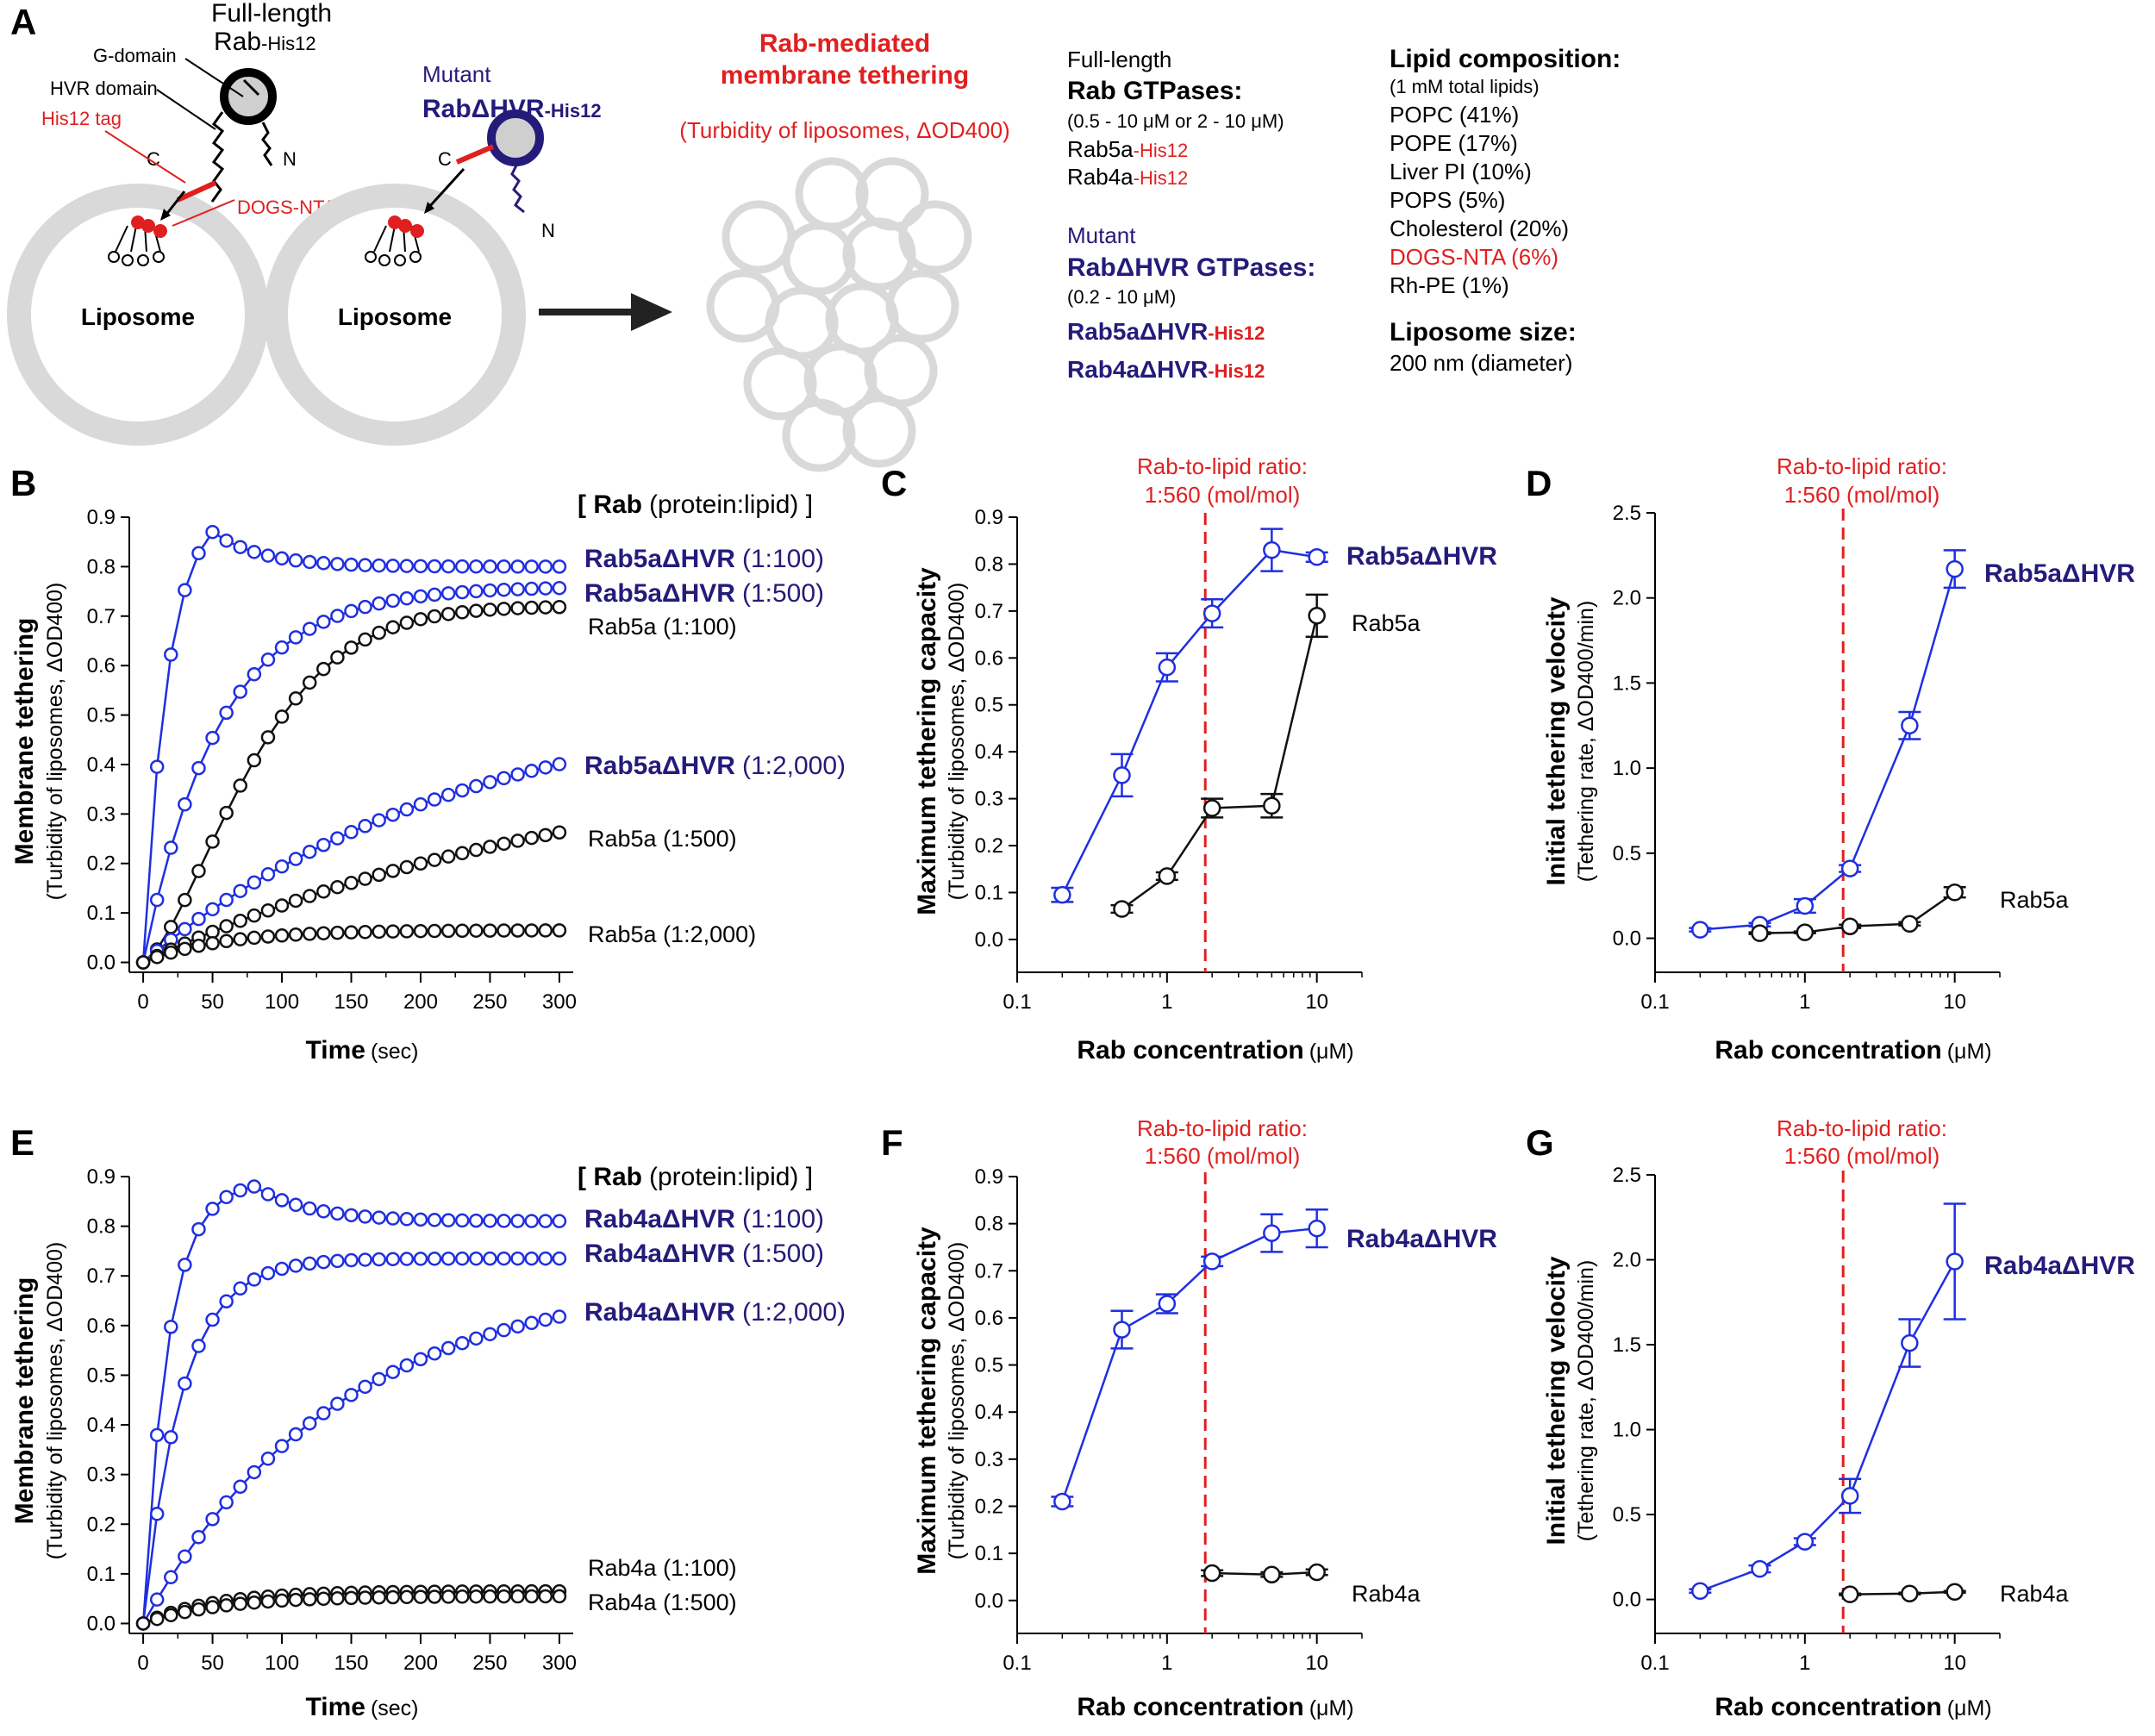 Image resolution: width=2155 pixels, height=1736 pixels. I want to click on series-label: Rab4aΔHVR (1:2,000), so click(715, 1312).